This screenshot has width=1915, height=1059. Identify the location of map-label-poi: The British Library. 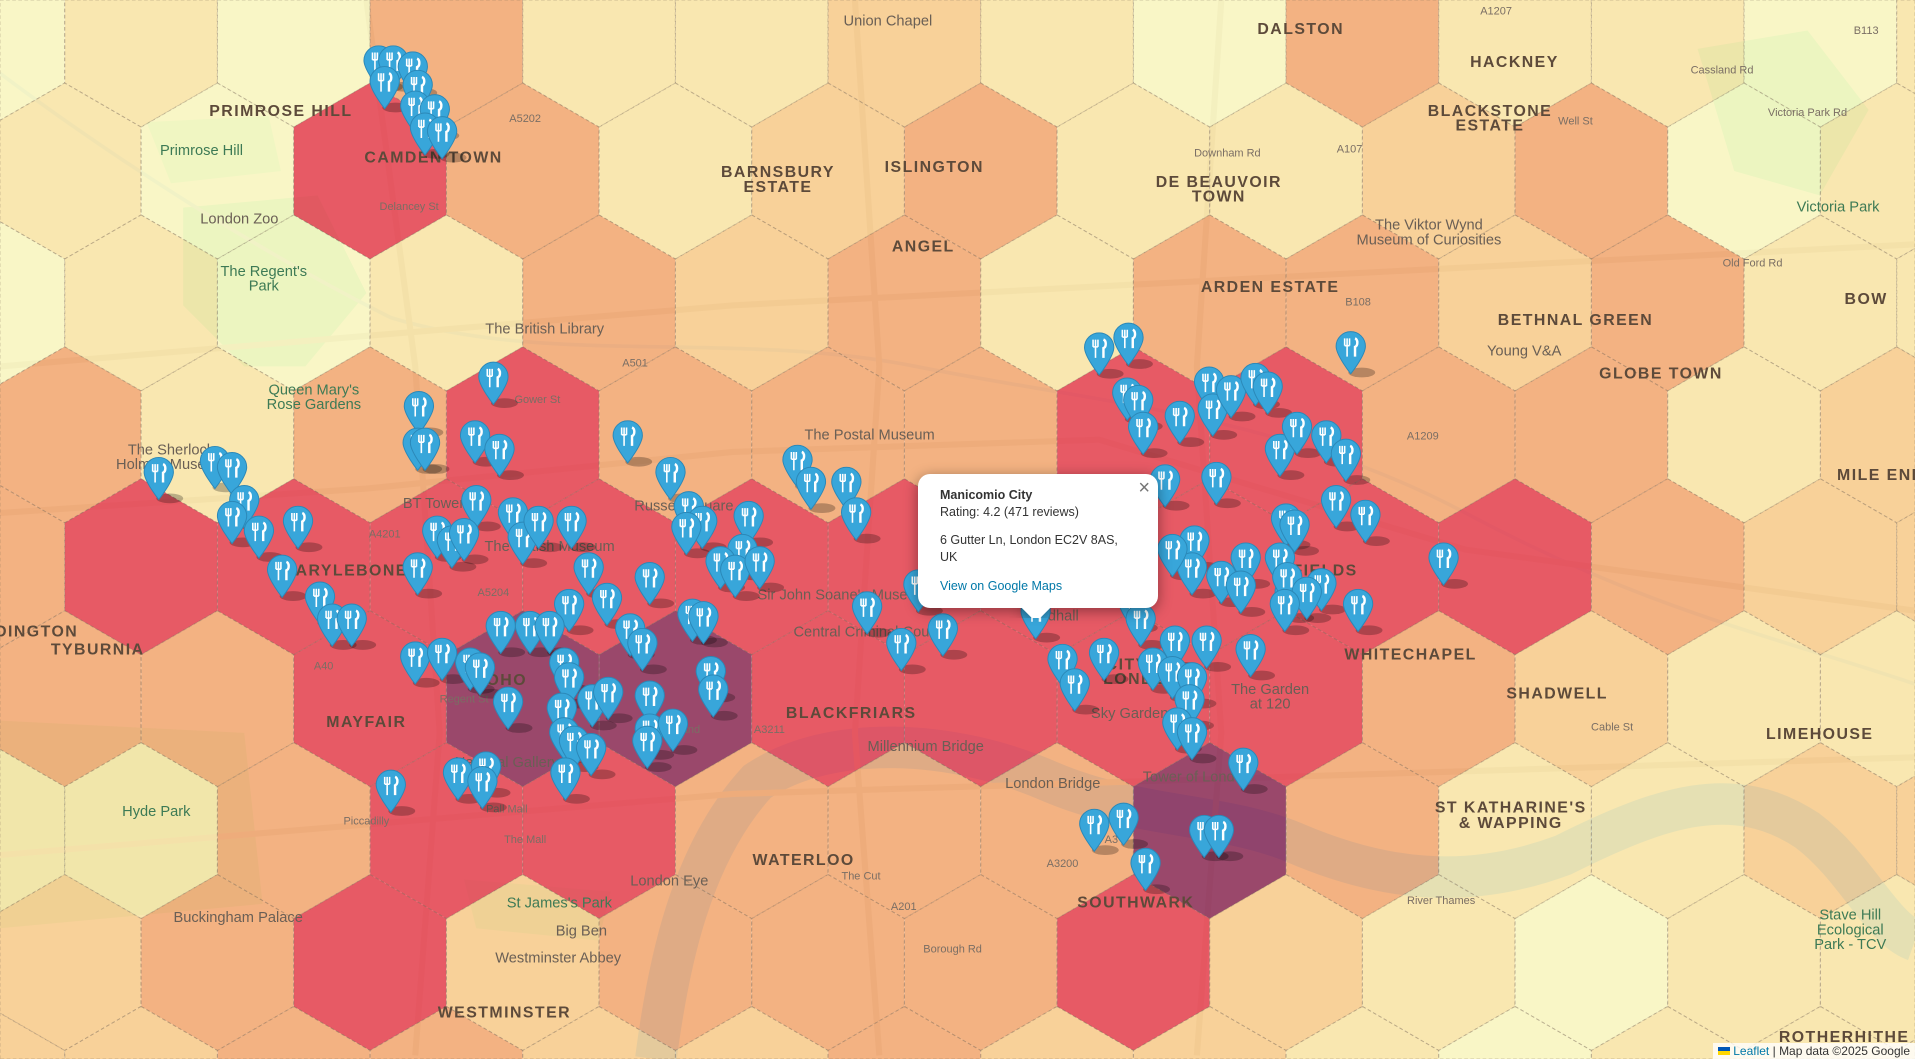
(544, 329).